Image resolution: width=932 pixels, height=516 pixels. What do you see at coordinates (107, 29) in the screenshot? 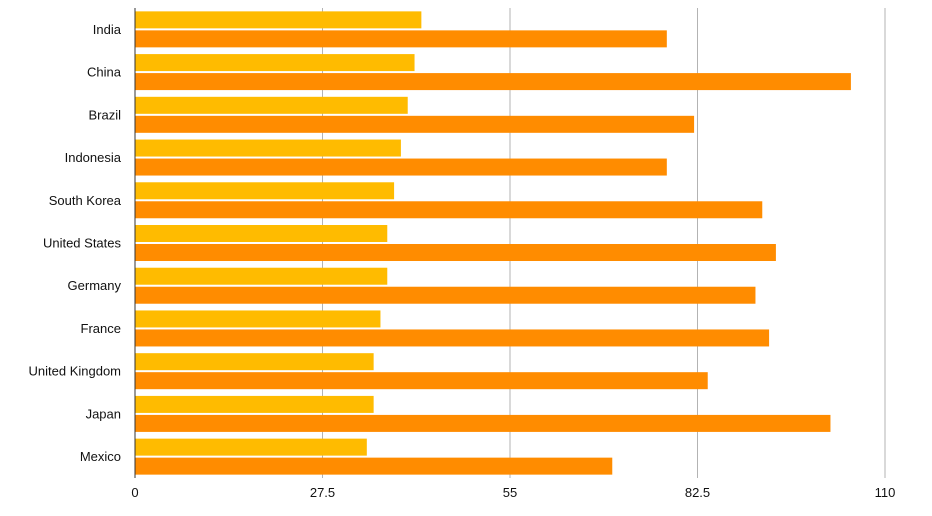
I see `category-label: India` at bounding box center [107, 29].